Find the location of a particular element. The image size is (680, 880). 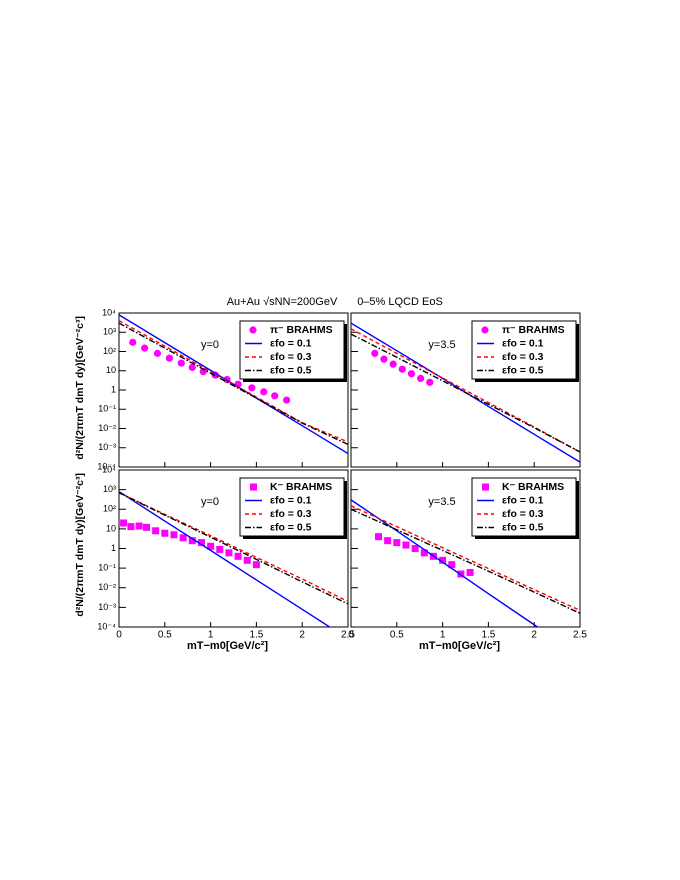

annotation: y=3.5 is located at coordinates (441, 345).